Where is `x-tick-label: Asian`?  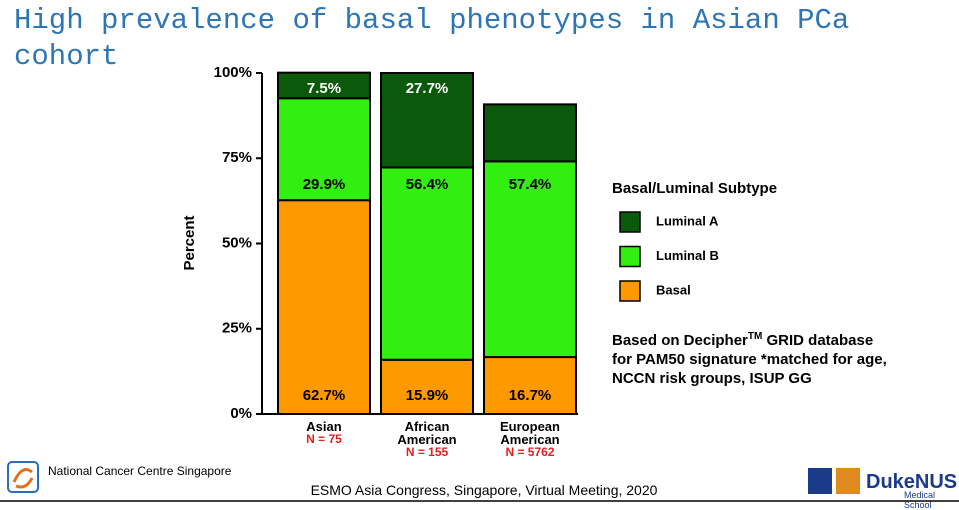
x-tick-label: Asian is located at coordinates (324, 426).